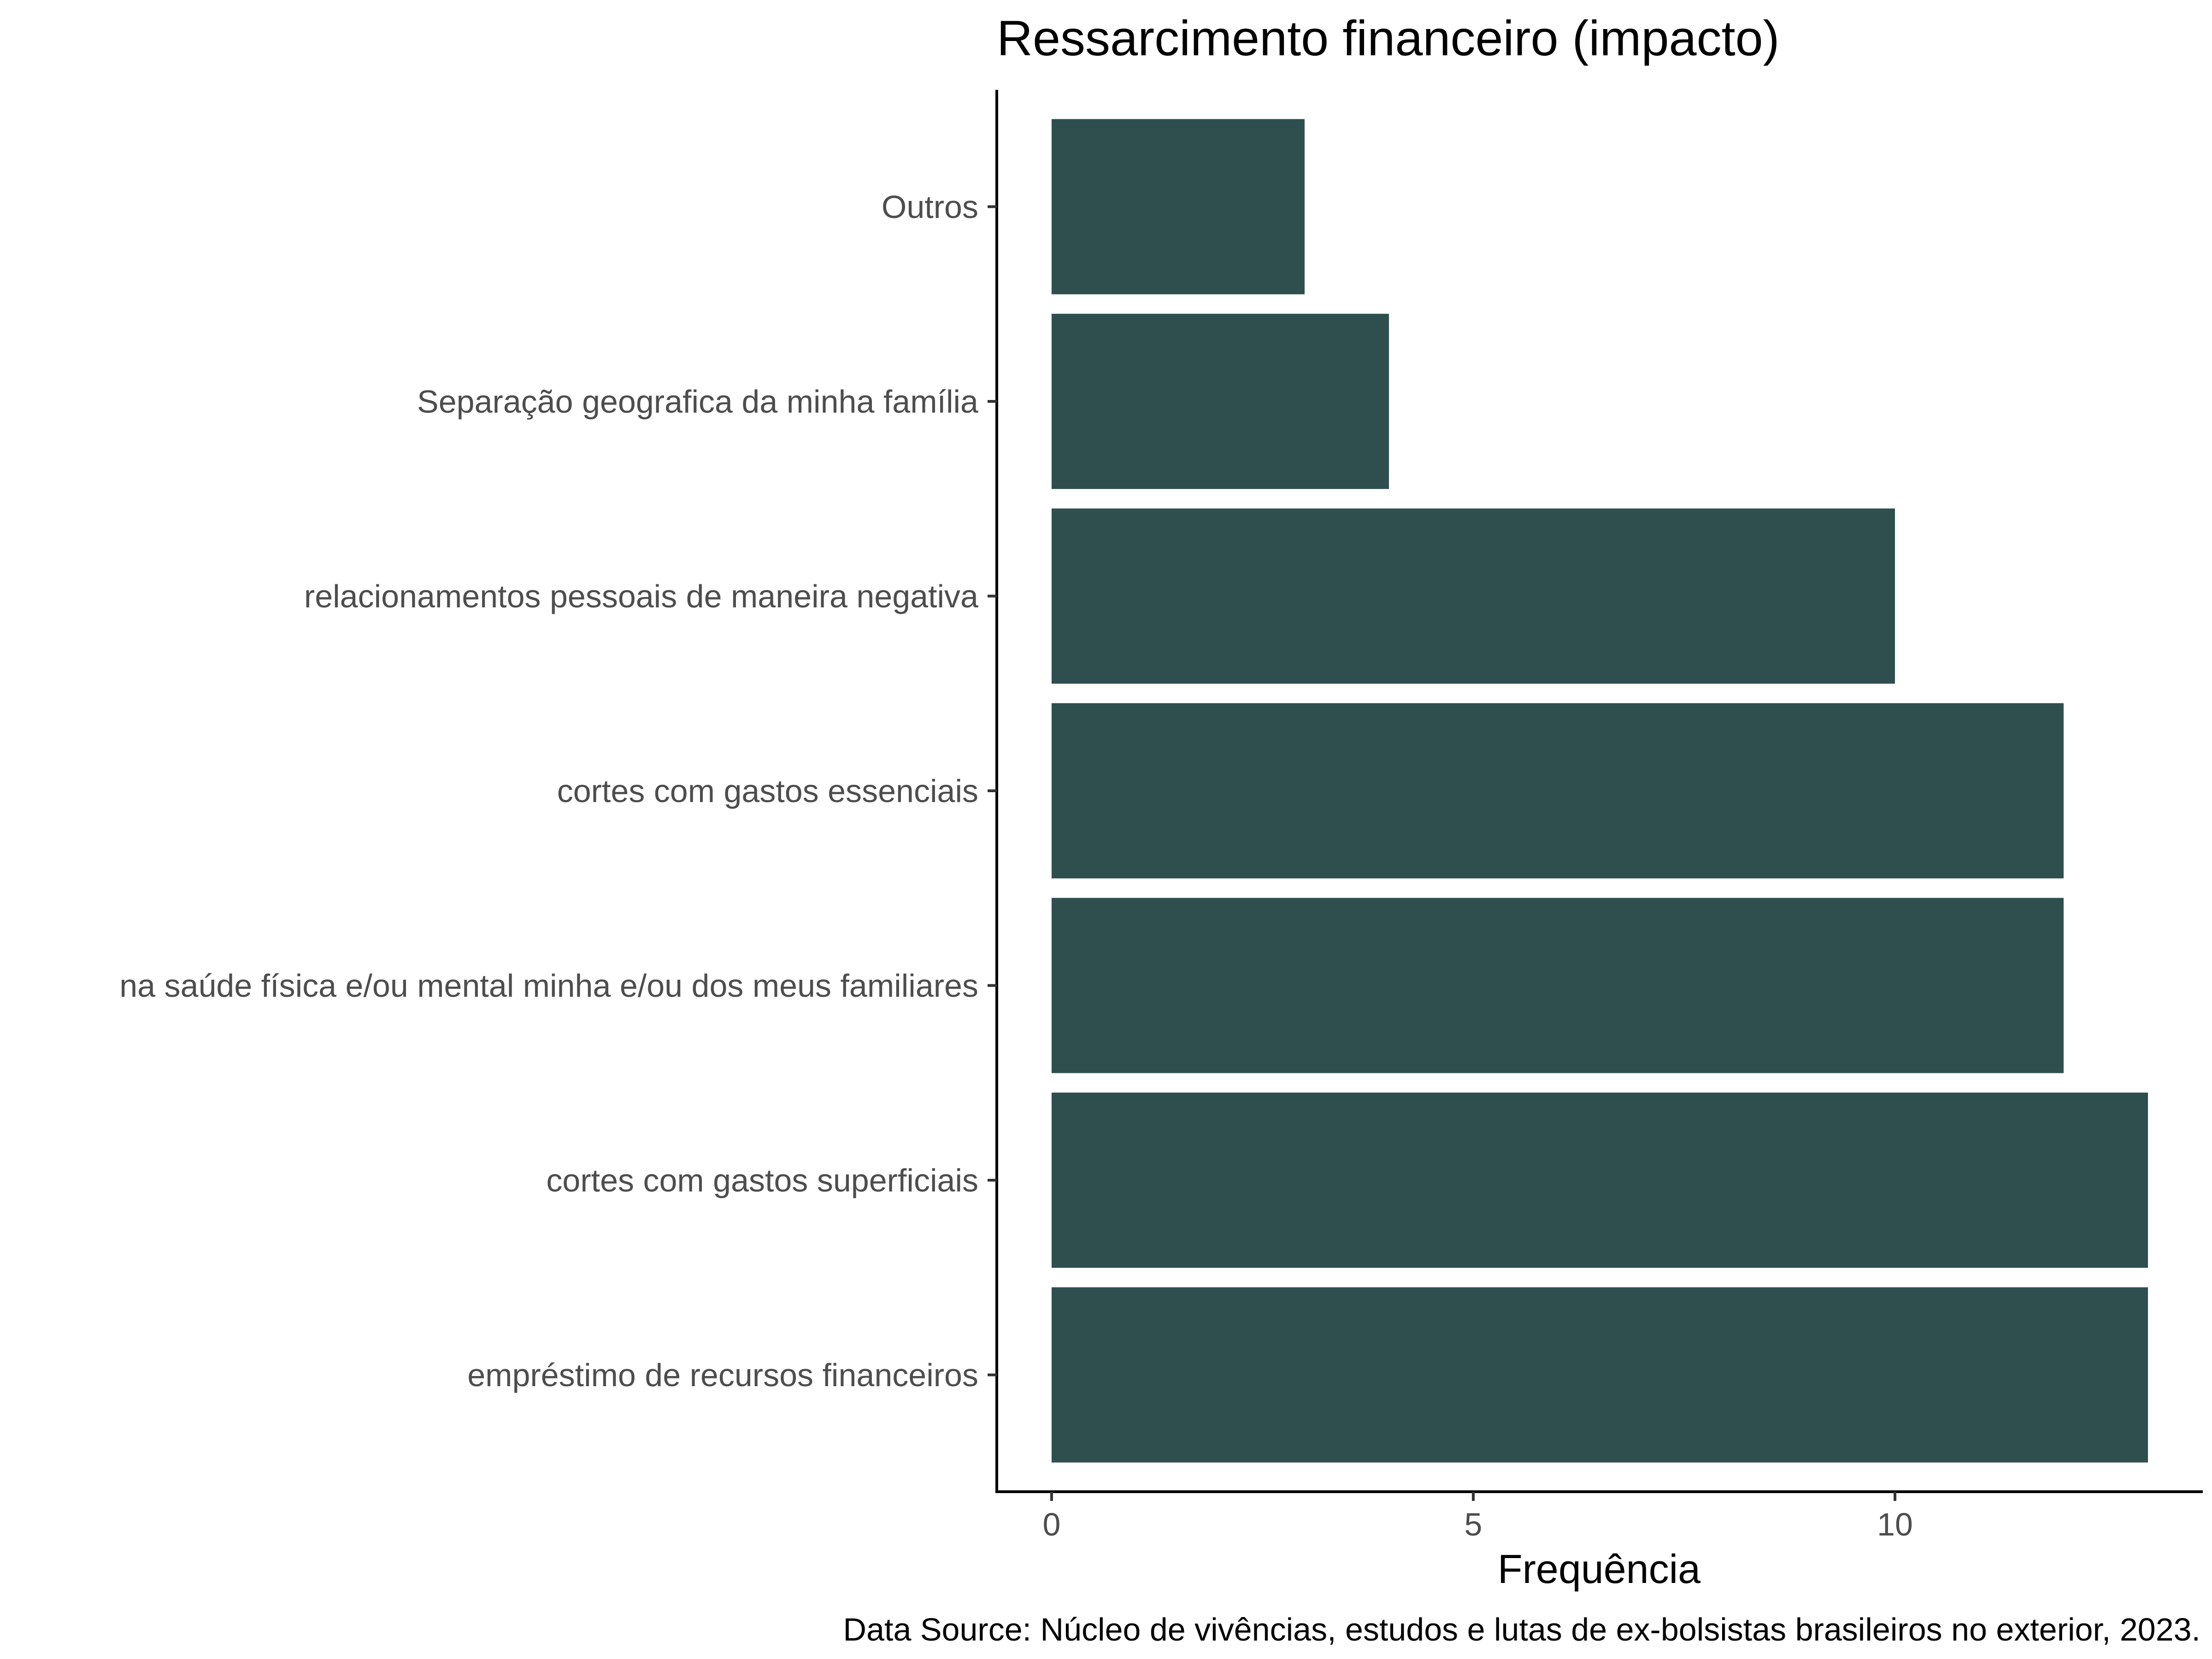 The height and width of the screenshot is (1659, 2212). What do you see at coordinates (1388, 38) in the screenshot?
I see `chart-title: Ressarcimento financeiro (impacto)` at bounding box center [1388, 38].